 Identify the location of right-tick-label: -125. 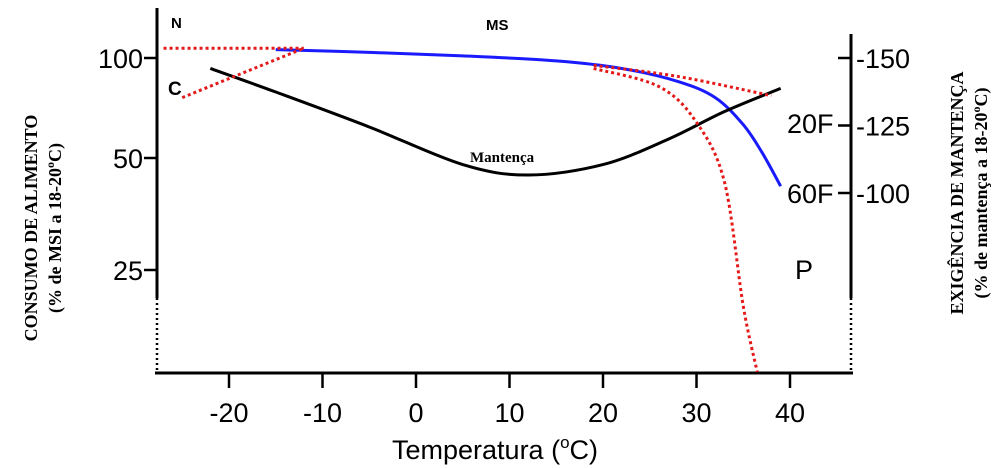
(883, 127).